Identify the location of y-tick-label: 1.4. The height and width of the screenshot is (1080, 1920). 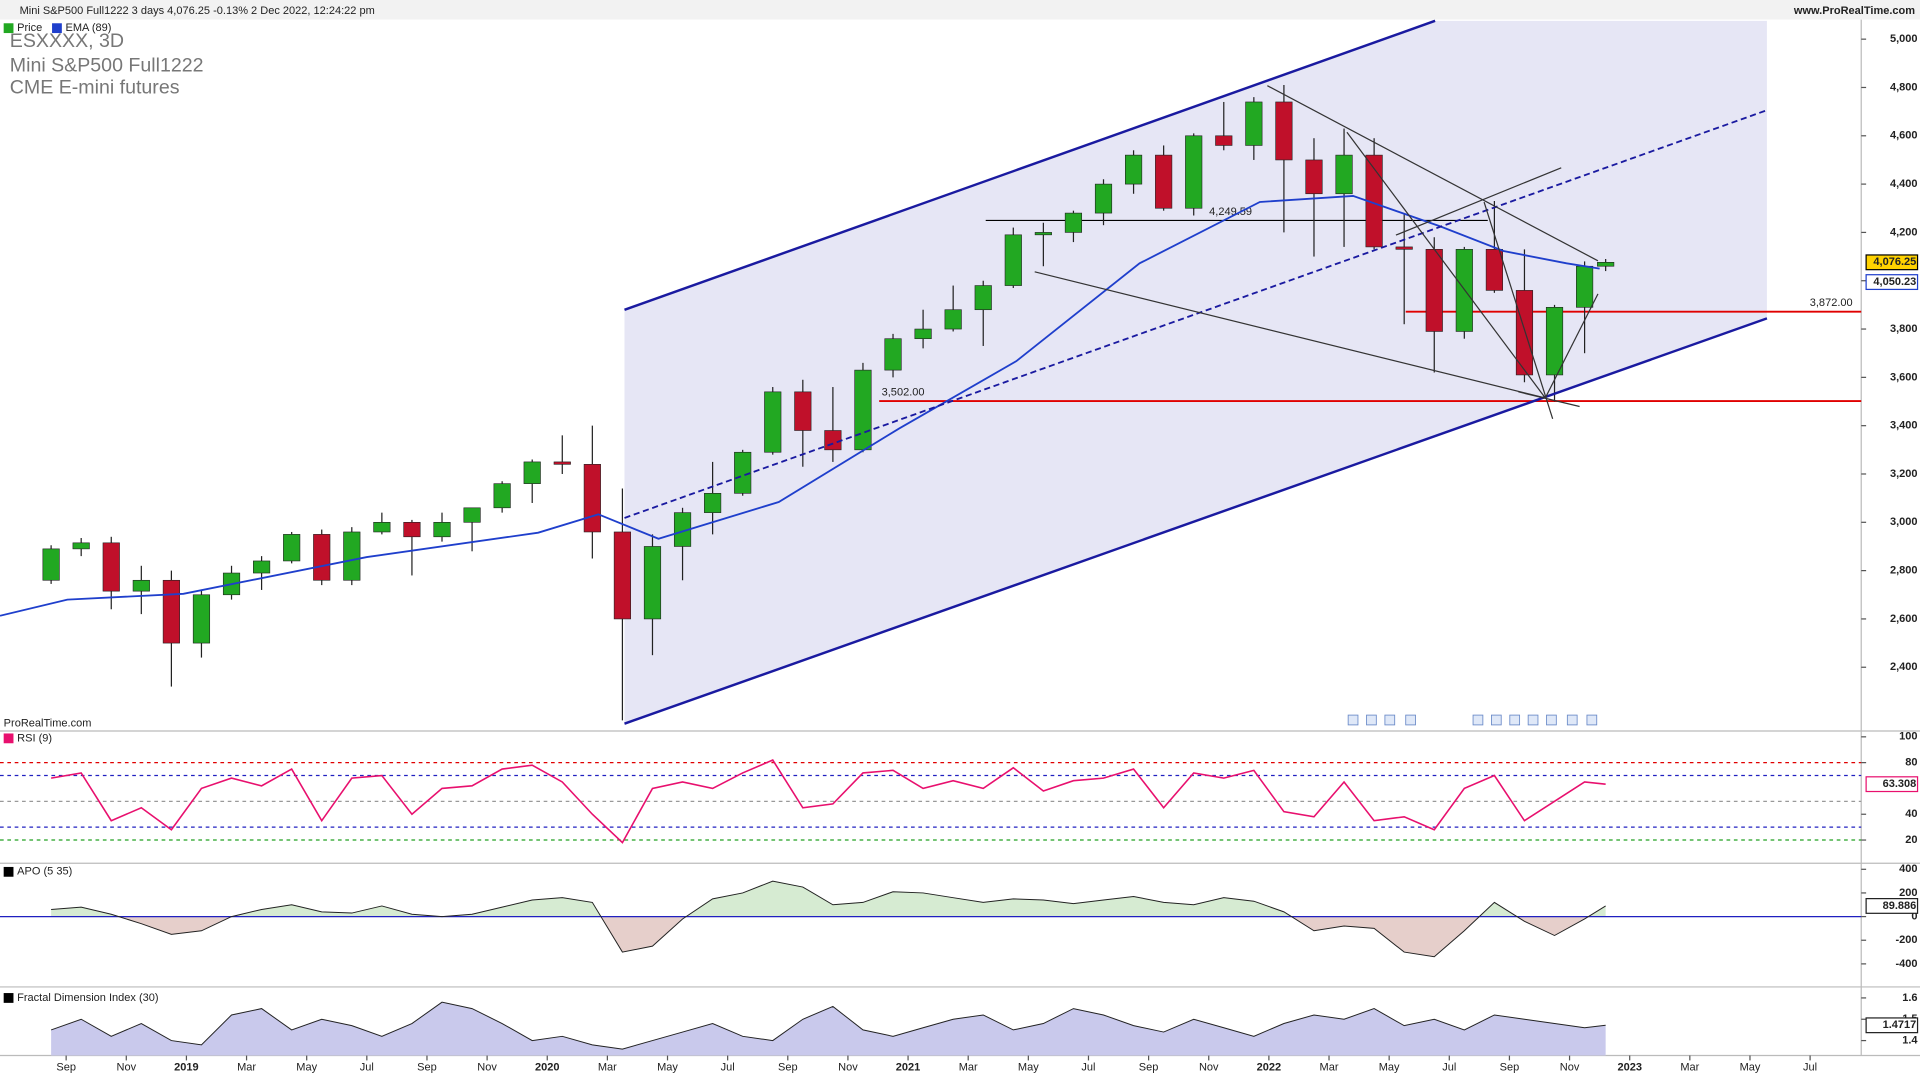
(1910, 1040).